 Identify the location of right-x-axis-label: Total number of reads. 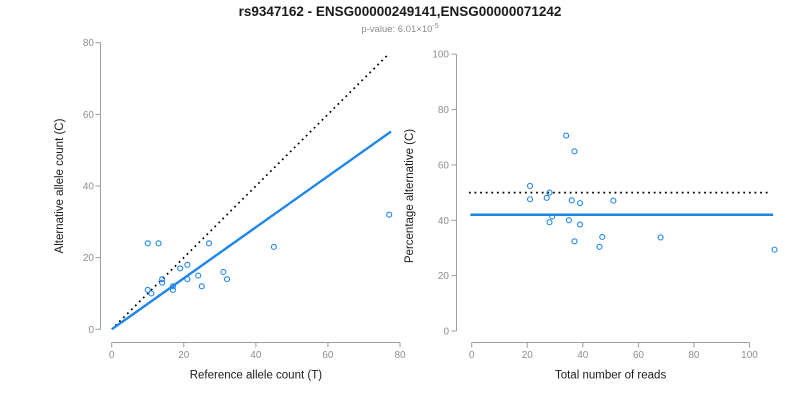
(610, 376).